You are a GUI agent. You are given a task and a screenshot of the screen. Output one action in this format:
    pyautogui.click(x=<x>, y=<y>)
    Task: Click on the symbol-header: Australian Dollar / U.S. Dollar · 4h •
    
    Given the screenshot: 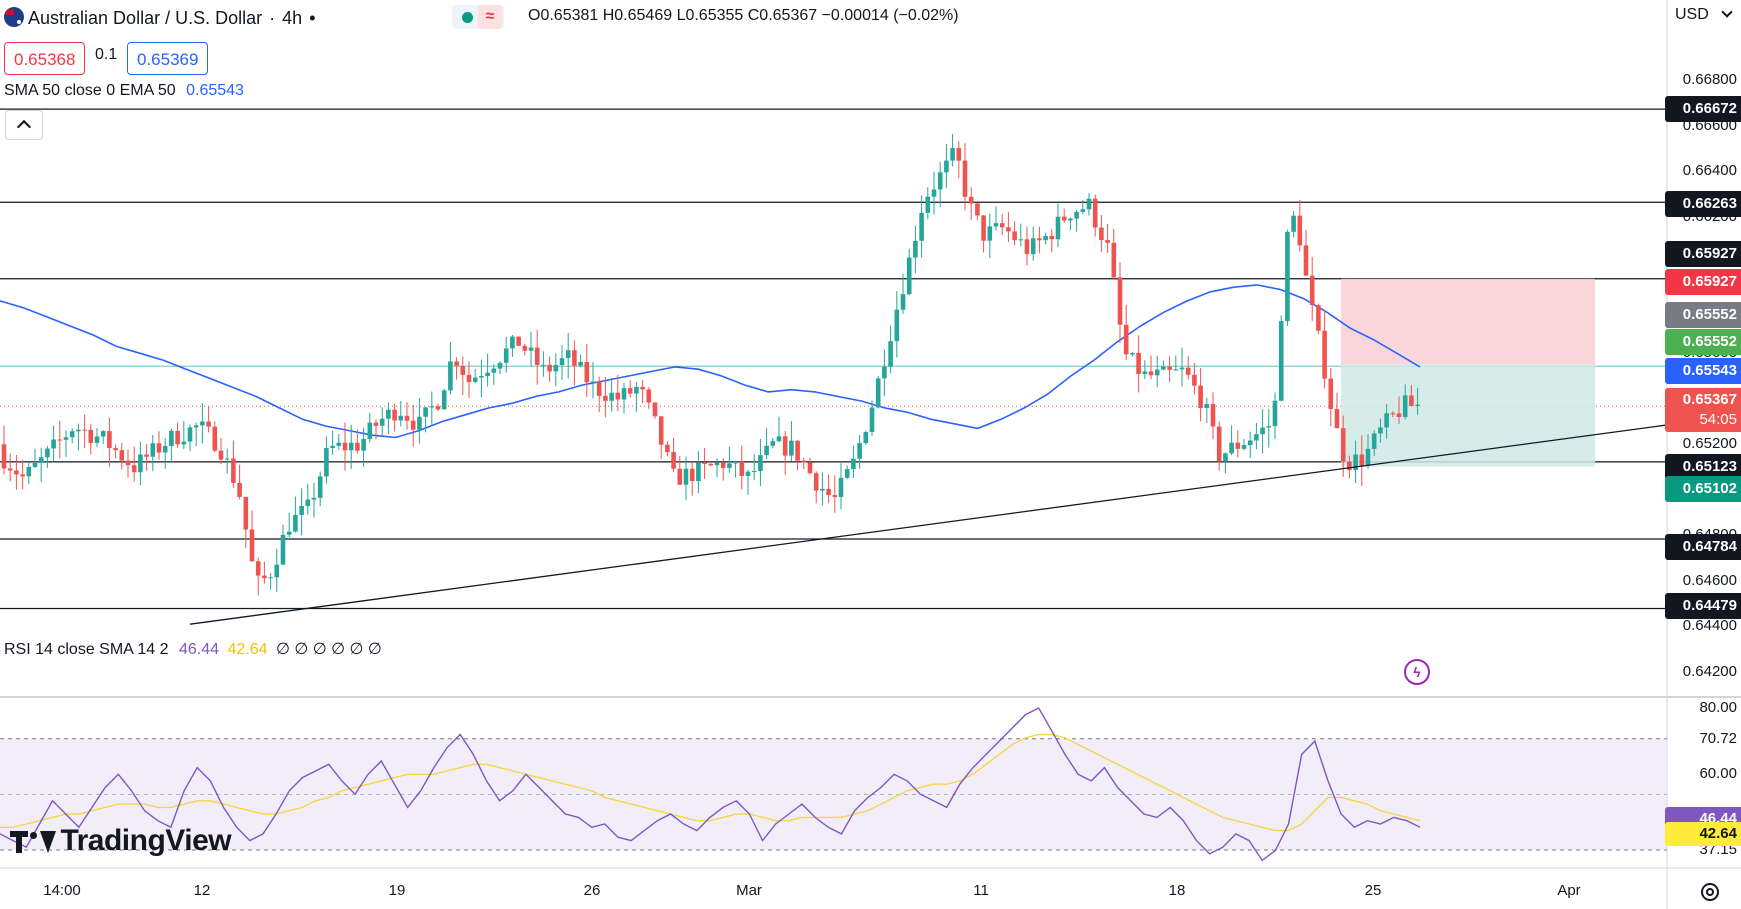 What is the action you would take?
    pyautogui.click(x=161, y=18)
    